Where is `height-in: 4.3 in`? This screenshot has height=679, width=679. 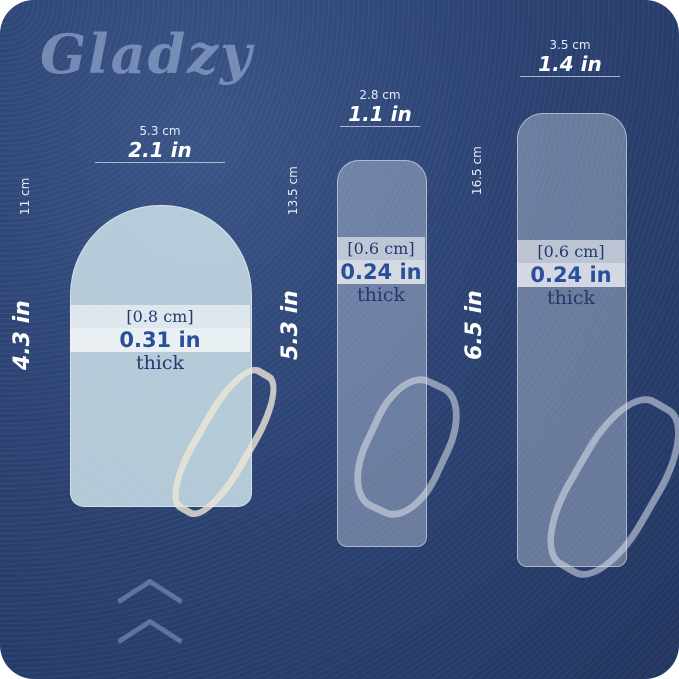
height-in: 4.3 in is located at coordinates (22, 335).